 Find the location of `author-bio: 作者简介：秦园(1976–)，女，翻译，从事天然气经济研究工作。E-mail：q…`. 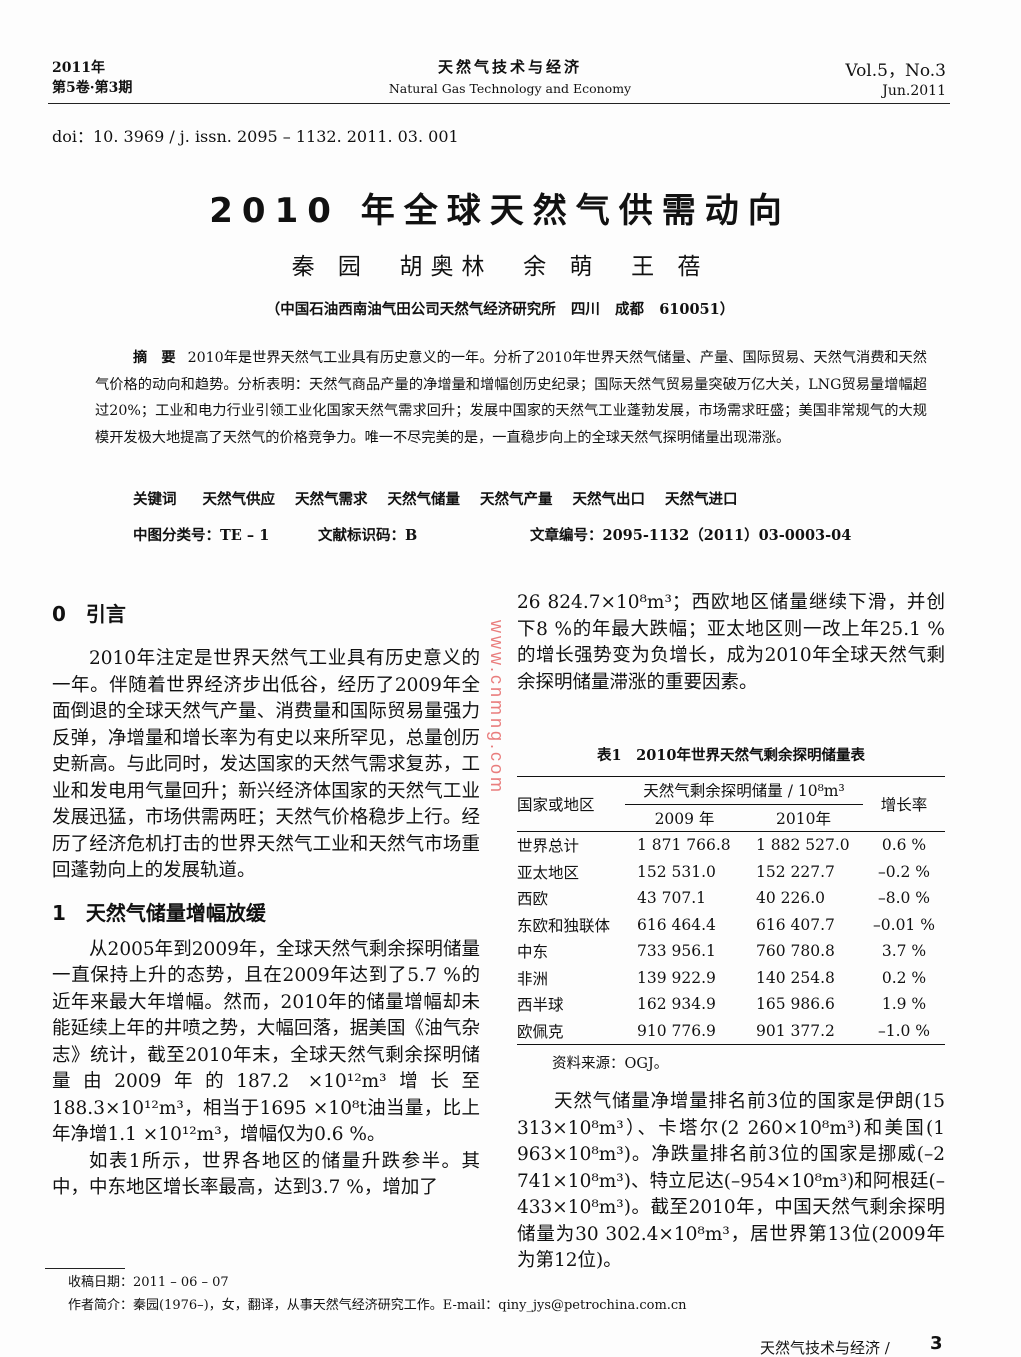

author-bio: 作者简介：秦园(1976–)，女，翻译，从事天然气经济研究工作。E-mail：q… is located at coordinates (377, 1305).